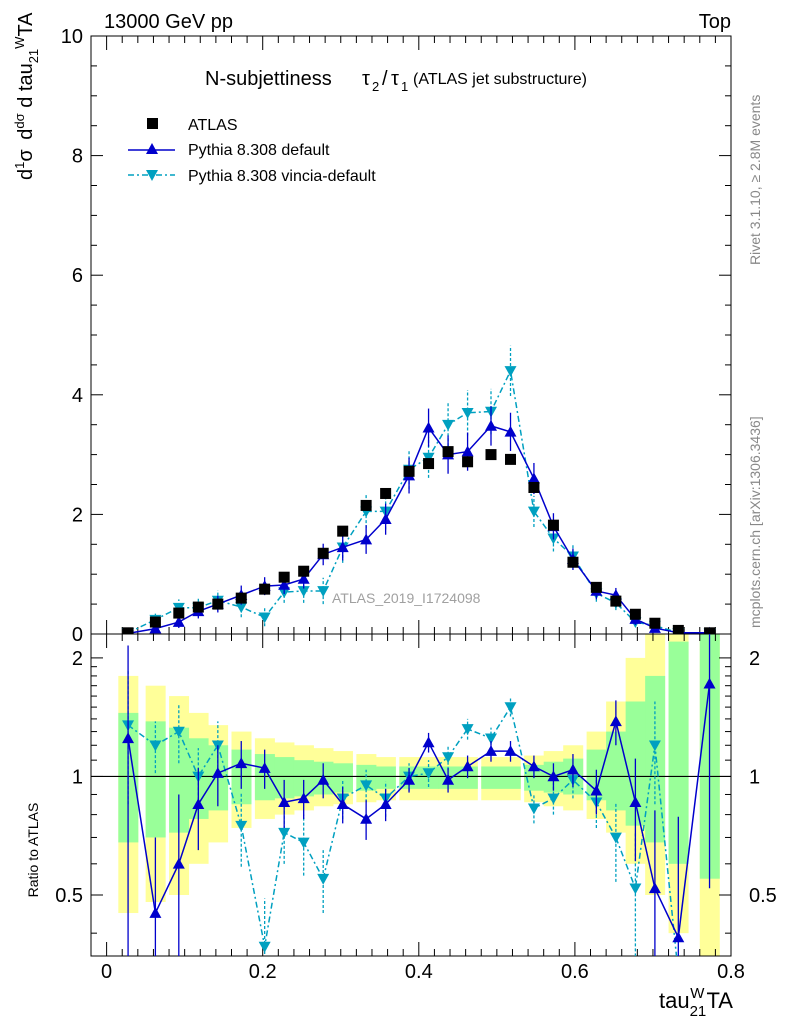  What do you see at coordinates (77, 777) in the screenshot?
I see `ratio-y-tick-label: 1` at bounding box center [77, 777].